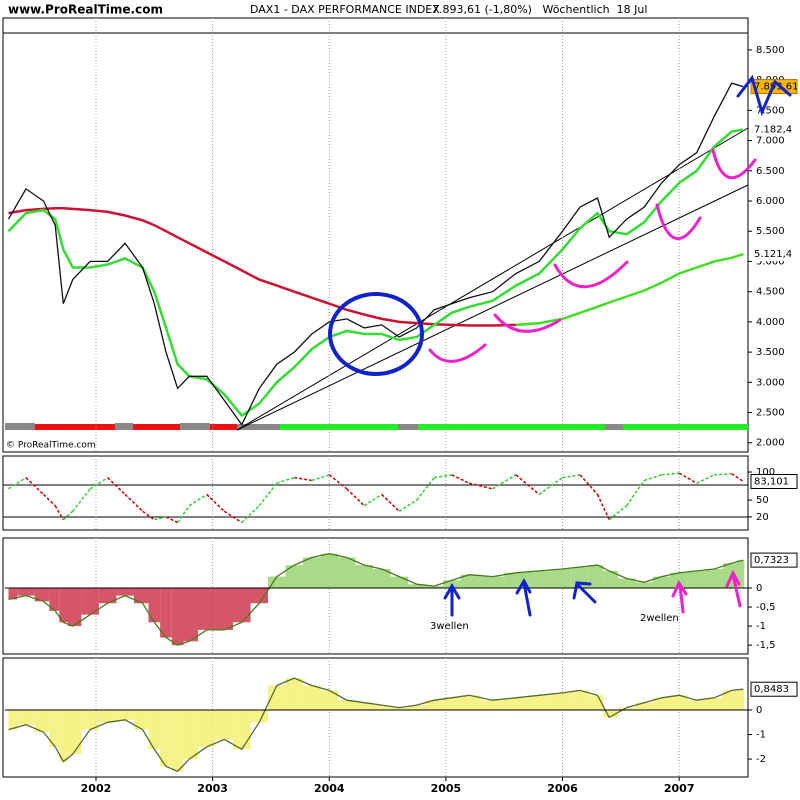 The width and height of the screenshot is (800, 800). What do you see at coordinates (770, 231) in the screenshot?
I see `y-tick-label: 5.500` at bounding box center [770, 231].